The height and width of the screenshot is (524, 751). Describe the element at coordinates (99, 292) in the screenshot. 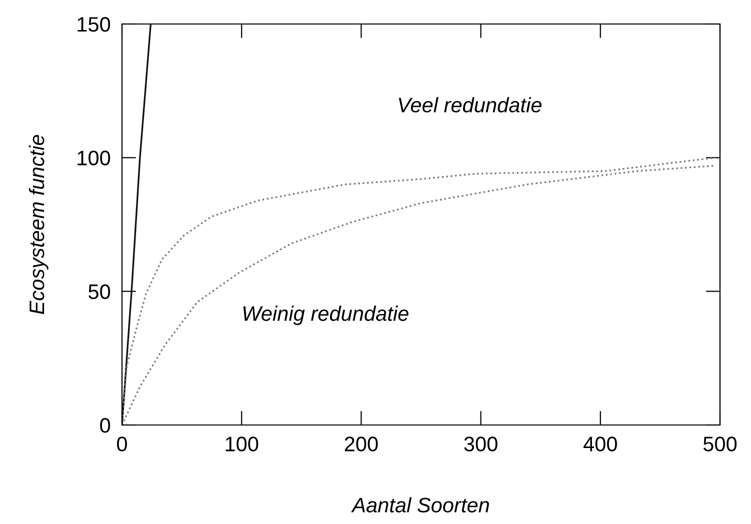

I see `y-tick-label: 50` at that location.